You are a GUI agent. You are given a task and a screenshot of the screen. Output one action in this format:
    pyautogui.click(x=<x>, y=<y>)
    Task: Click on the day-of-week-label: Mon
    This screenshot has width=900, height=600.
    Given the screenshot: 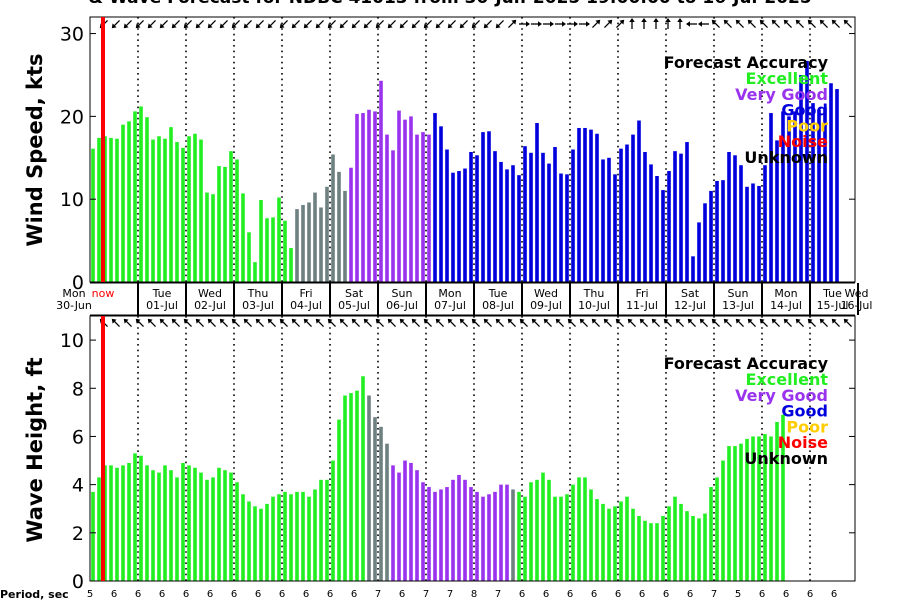 What is the action you would take?
    pyautogui.click(x=73, y=293)
    